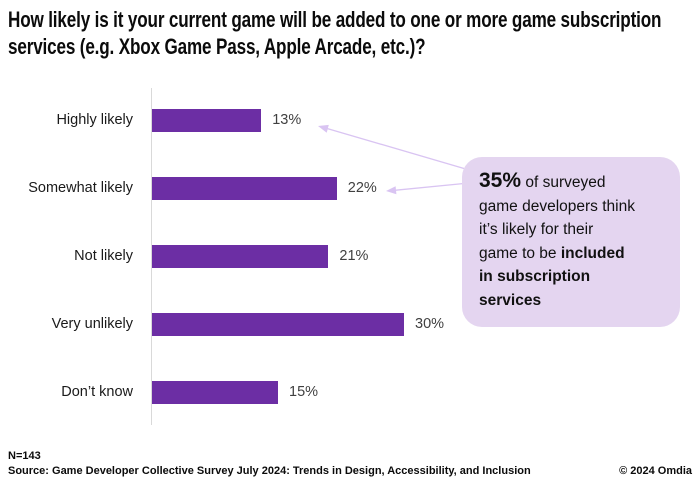  I want to click on value-label: 30%, so click(430, 323).